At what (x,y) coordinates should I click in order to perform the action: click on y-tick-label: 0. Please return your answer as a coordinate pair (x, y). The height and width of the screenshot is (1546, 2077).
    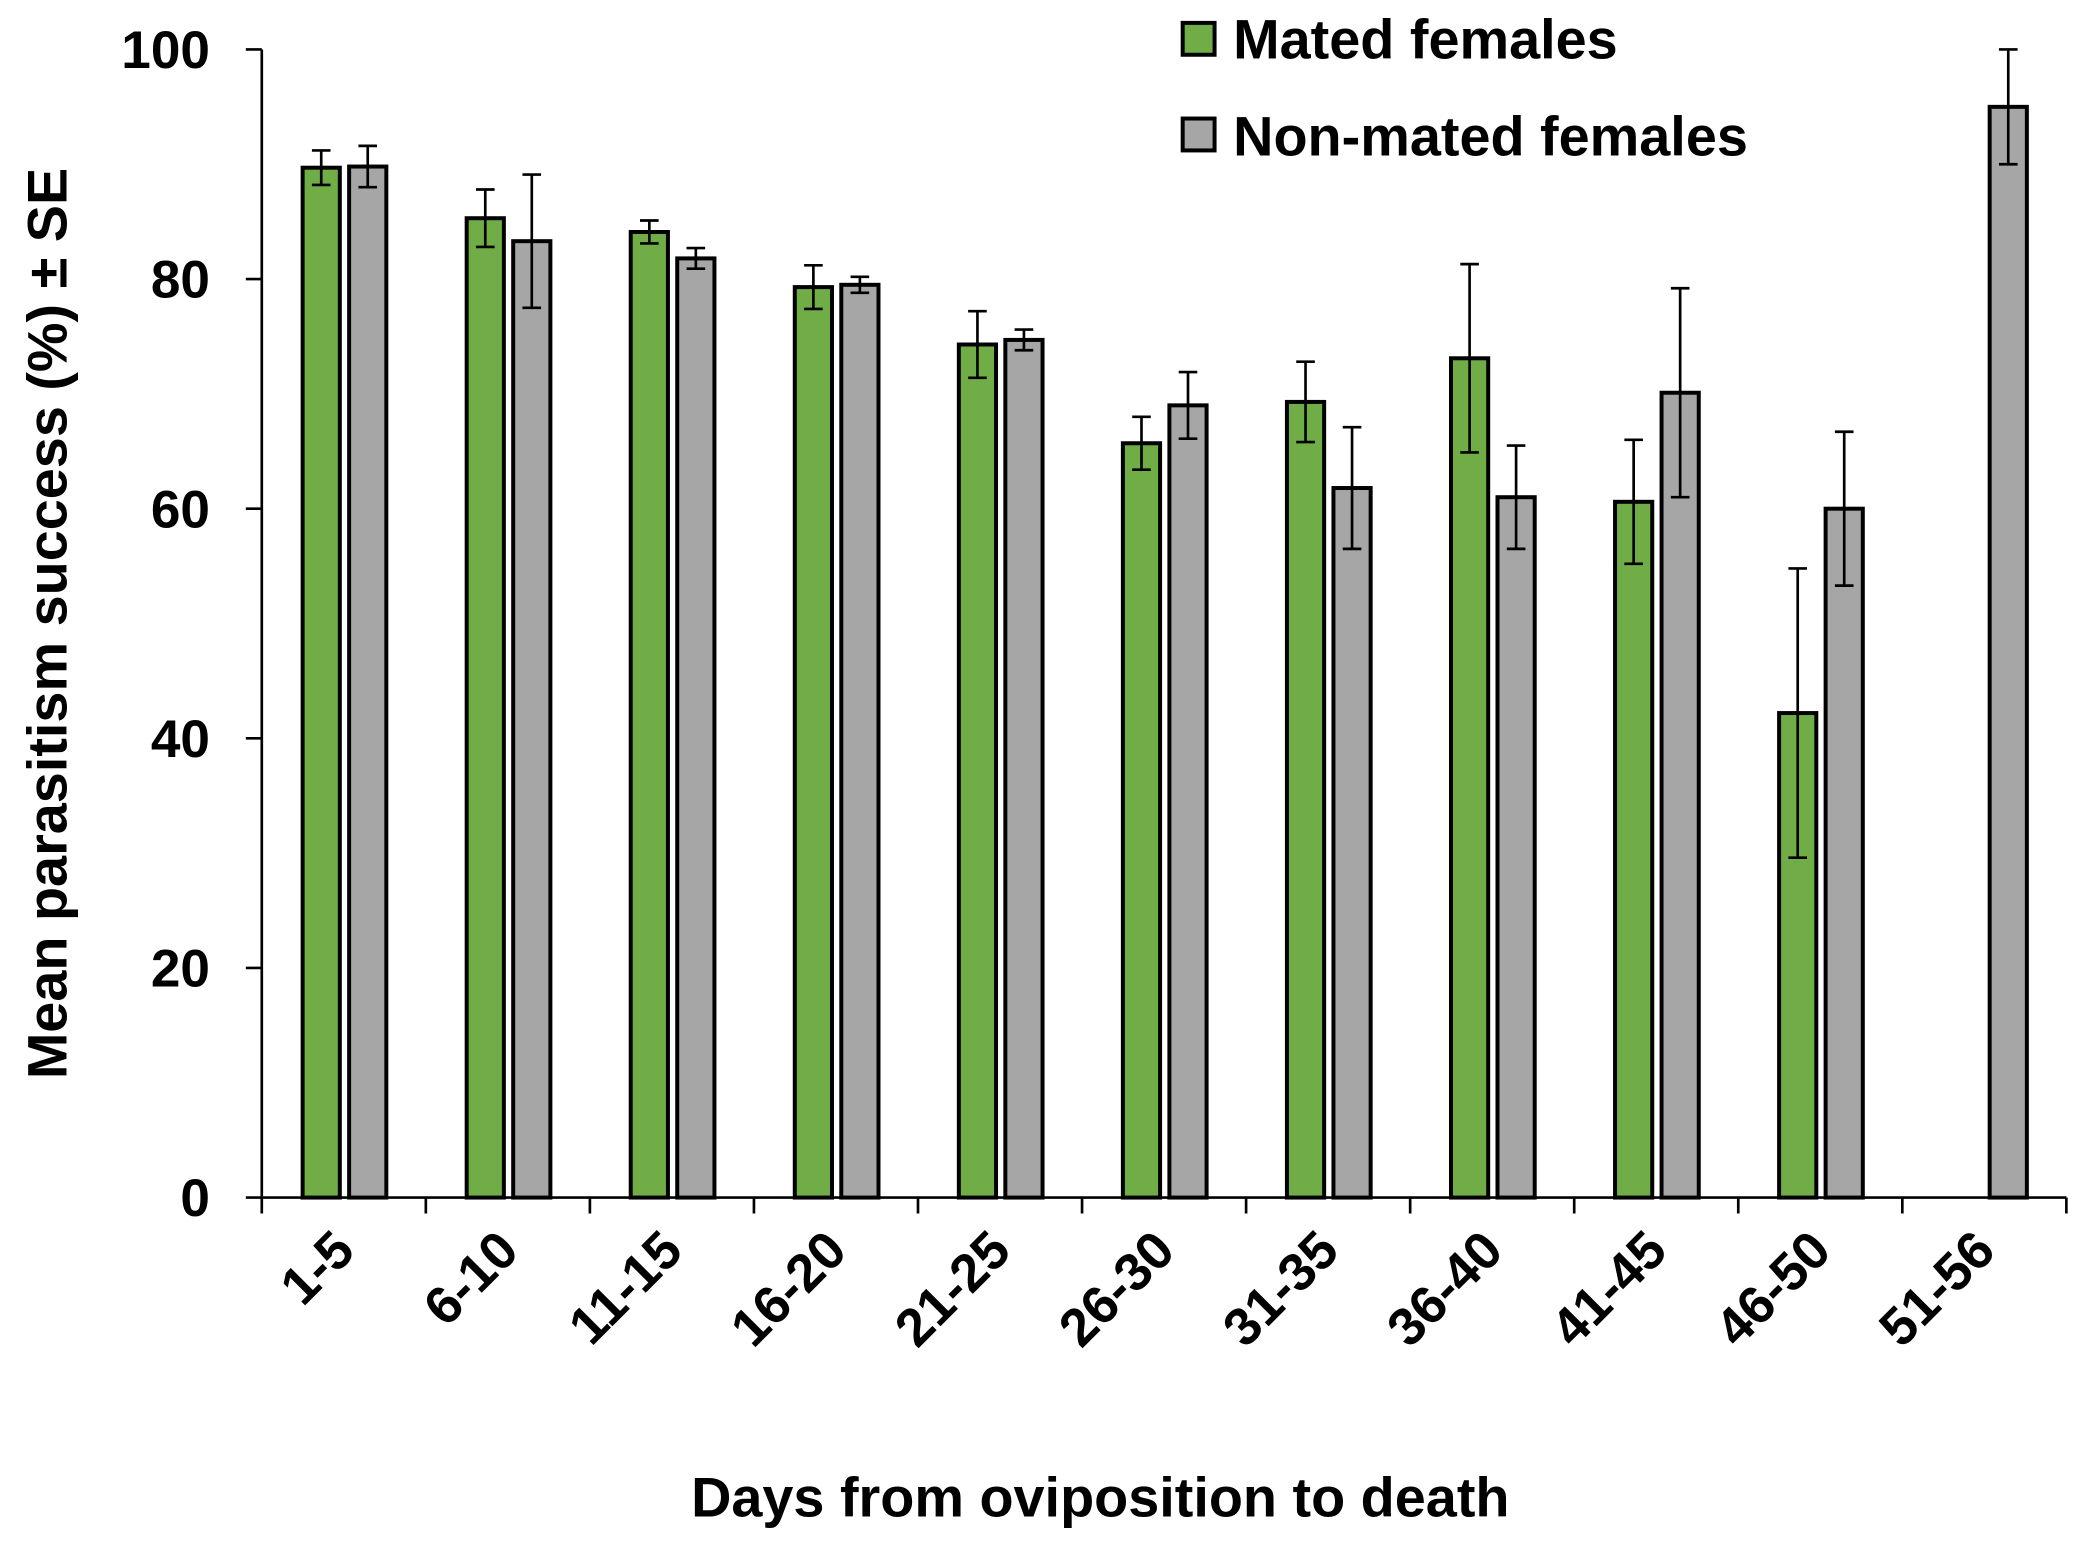
    Looking at the image, I should click on (195, 1198).